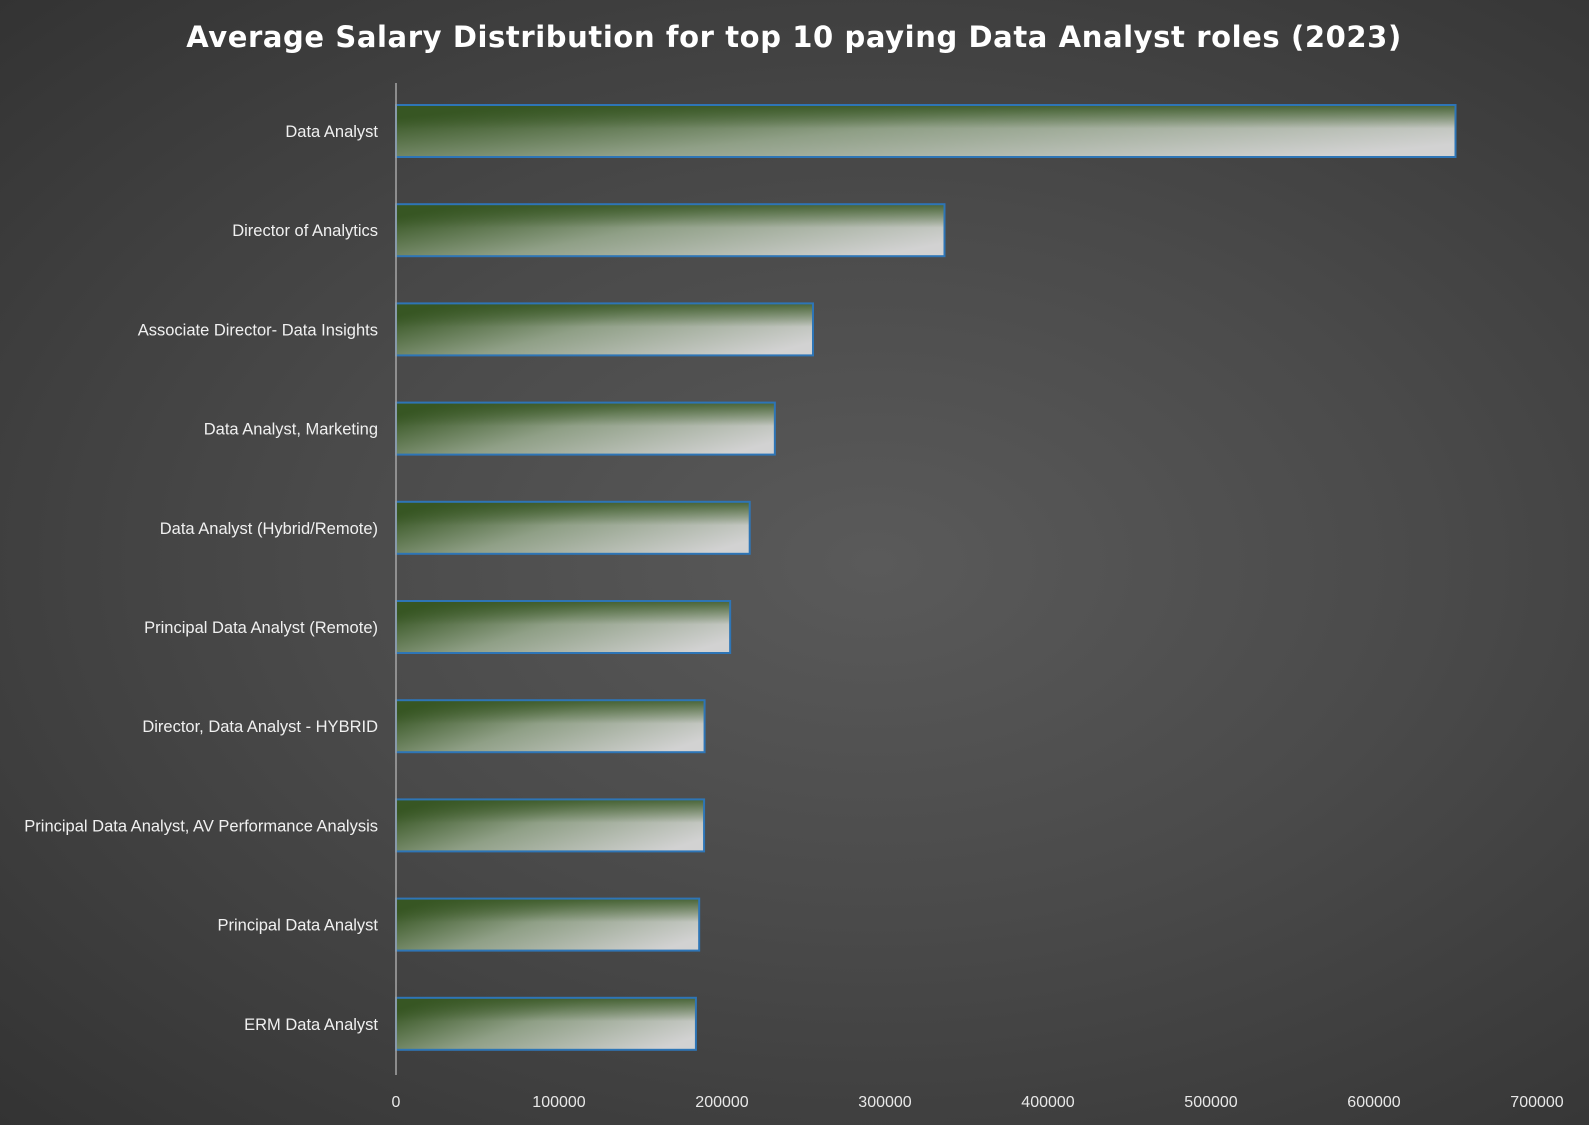 The image size is (1589, 1125). What do you see at coordinates (291, 430) in the screenshot?
I see `category-label: Data Analyst, Marketing` at bounding box center [291, 430].